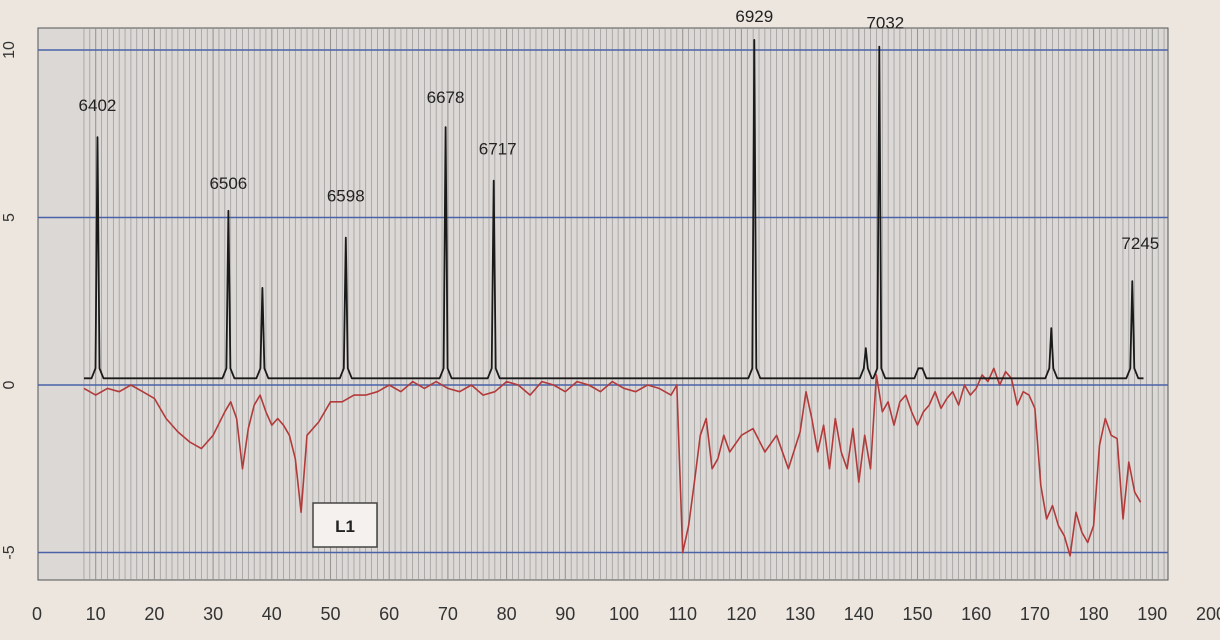  What do you see at coordinates (346, 196) in the screenshot?
I see `peak-label: 6598` at bounding box center [346, 196].